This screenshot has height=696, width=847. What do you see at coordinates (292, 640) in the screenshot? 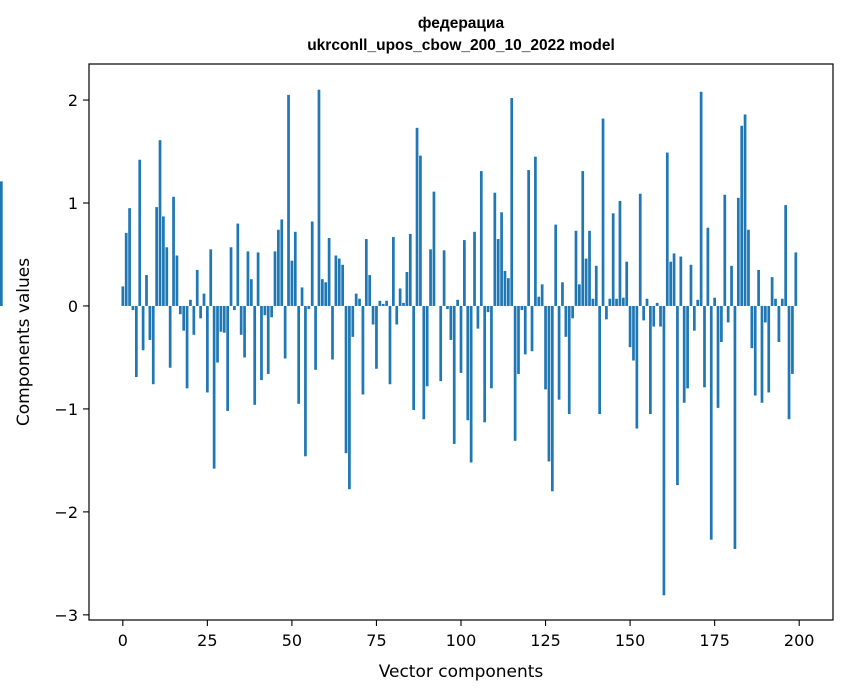
I see `x-tick-label: 50` at bounding box center [292, 640].